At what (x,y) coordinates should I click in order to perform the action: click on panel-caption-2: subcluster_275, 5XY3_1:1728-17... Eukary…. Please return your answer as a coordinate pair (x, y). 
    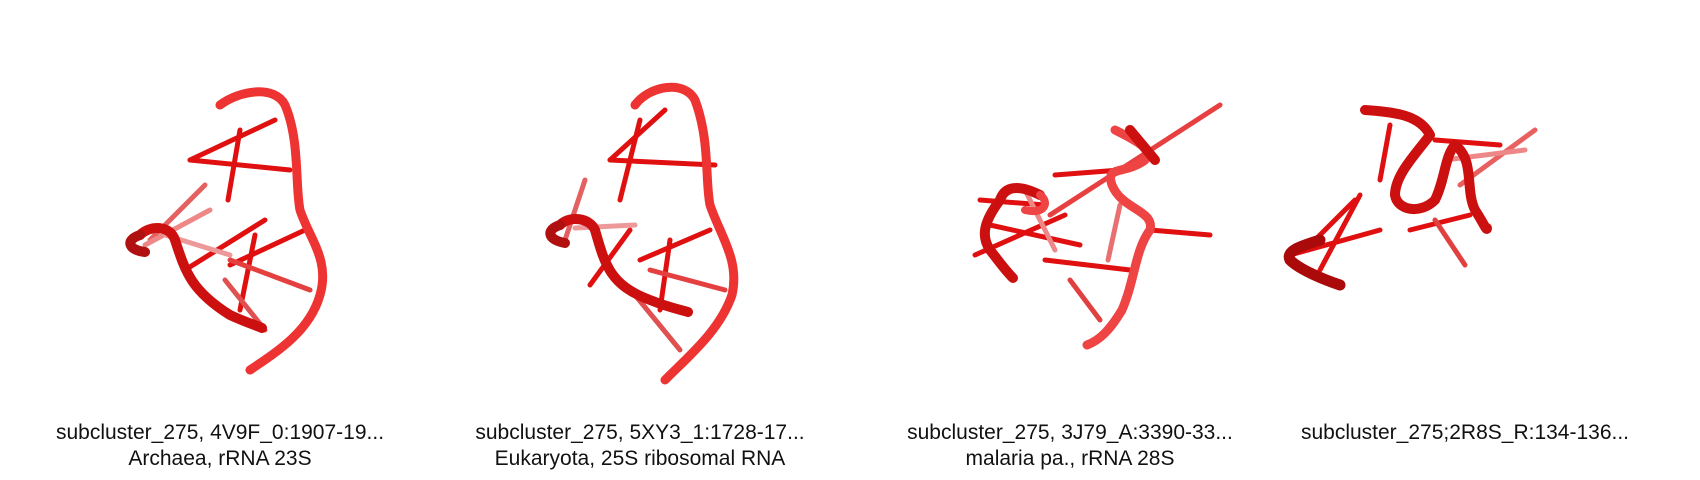
    Looking at the image, I should click on (640, 446).